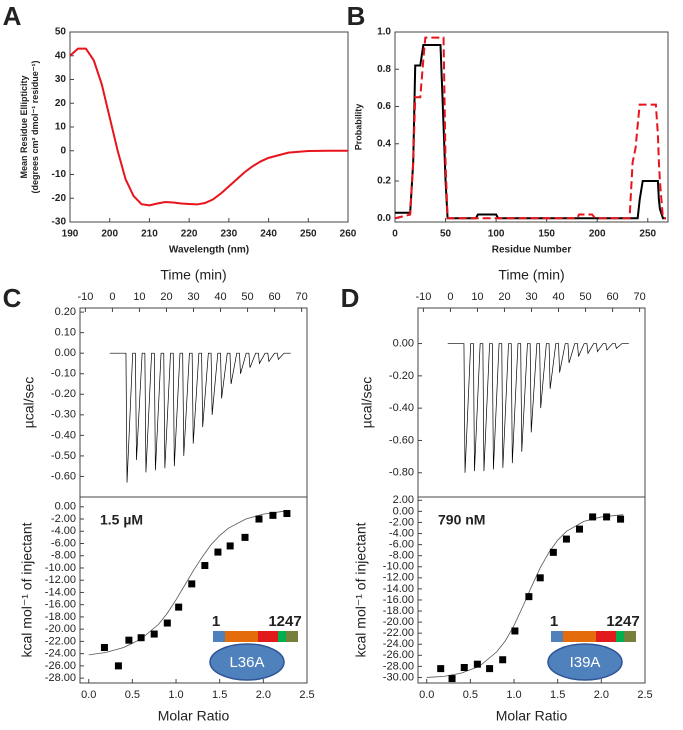 The width and height of the screenshot is (683, 730). I want to click on y-tick-label: -20.00, so click(60, 629).